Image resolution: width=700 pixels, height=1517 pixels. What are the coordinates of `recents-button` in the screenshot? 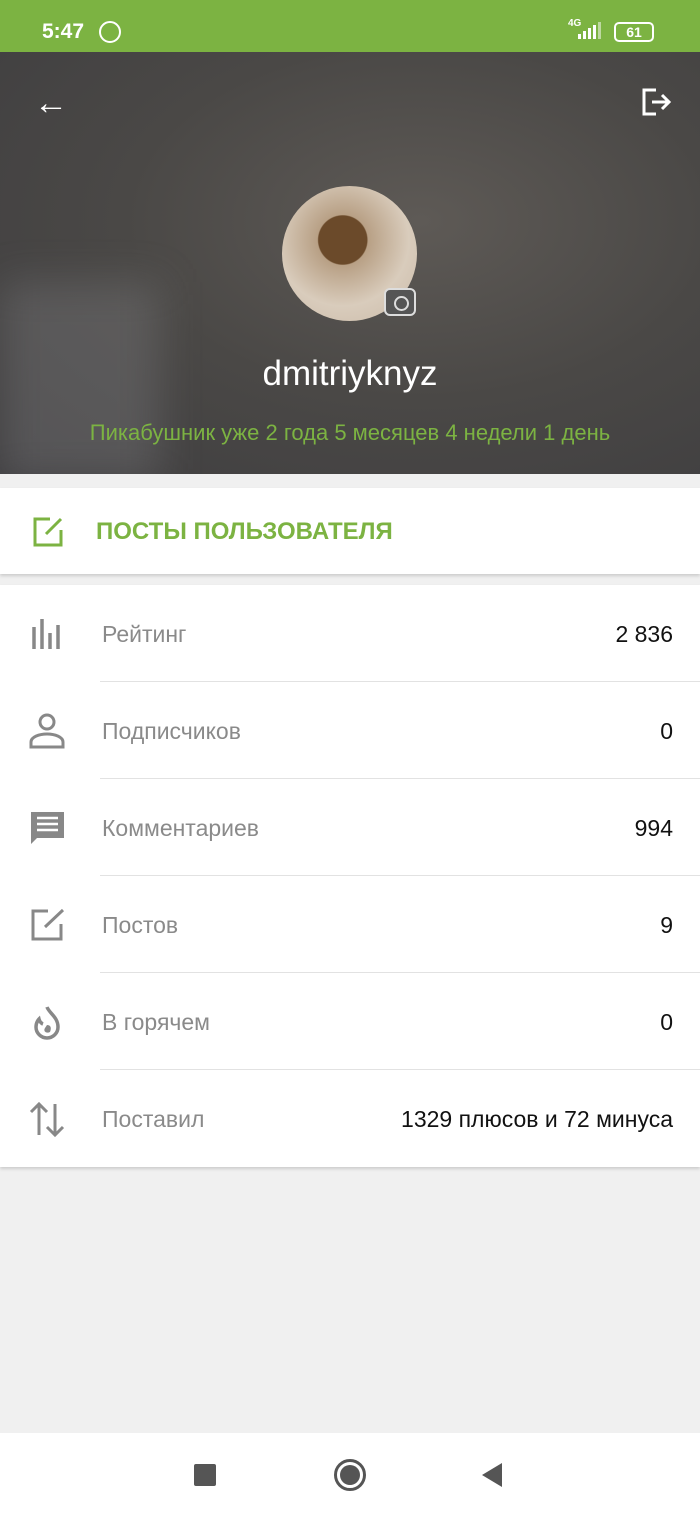 It's located at (205, 1475).